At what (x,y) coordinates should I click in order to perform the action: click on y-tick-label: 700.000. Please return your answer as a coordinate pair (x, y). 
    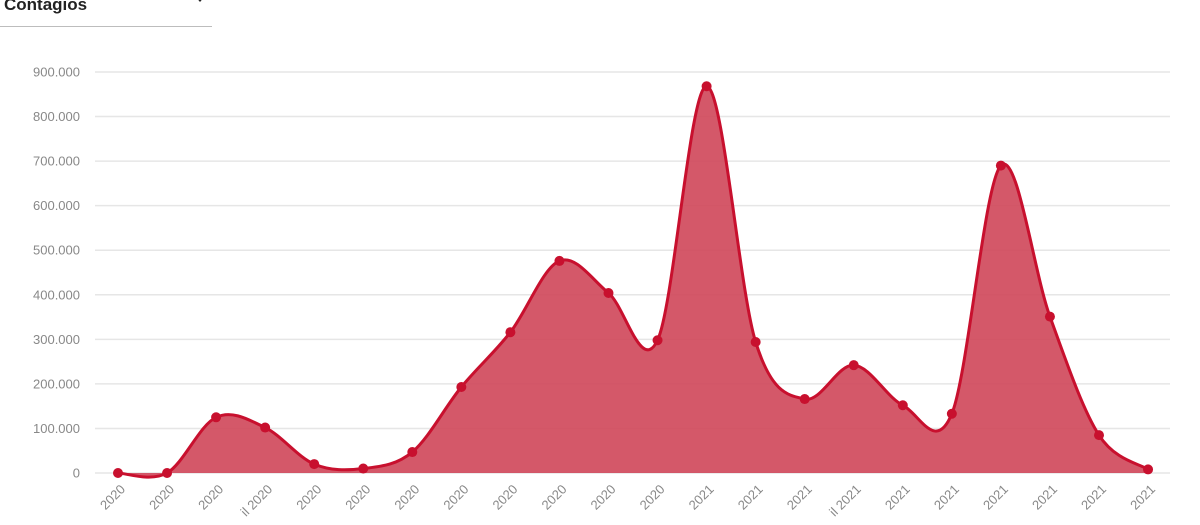
    Looking at the image, I should click on (56, 161).